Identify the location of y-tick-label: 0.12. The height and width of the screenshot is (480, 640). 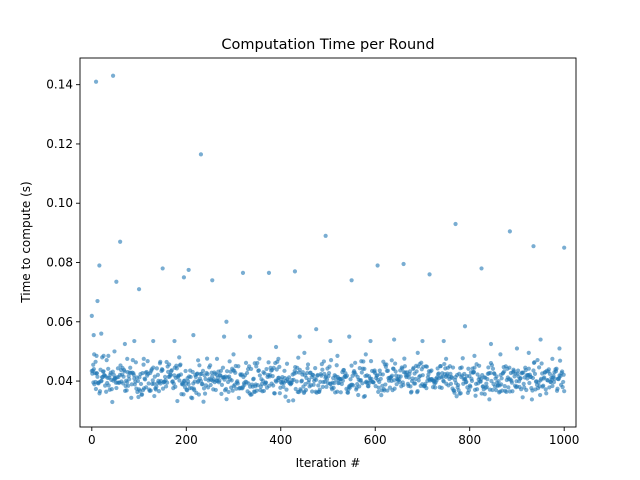
(59, 144).